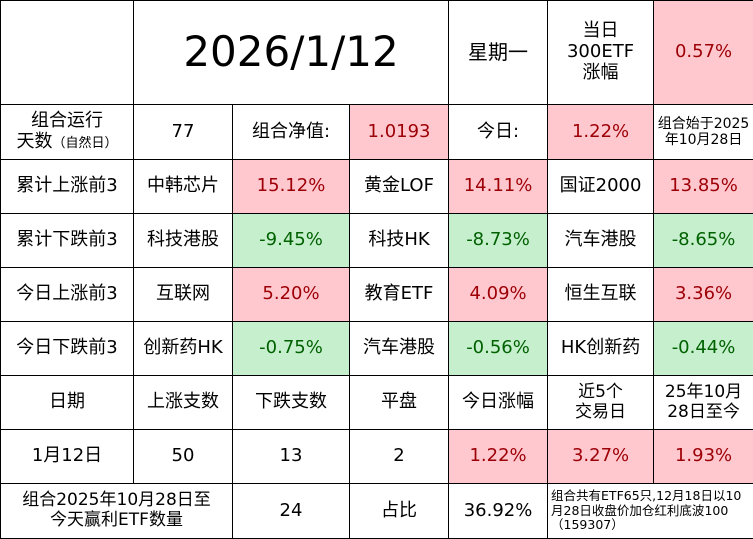 The image size is (753, 539). Describe the element at coordinates (291, 403) in the screenshot. I see `stats-header-down: 下跌支数` at that location.